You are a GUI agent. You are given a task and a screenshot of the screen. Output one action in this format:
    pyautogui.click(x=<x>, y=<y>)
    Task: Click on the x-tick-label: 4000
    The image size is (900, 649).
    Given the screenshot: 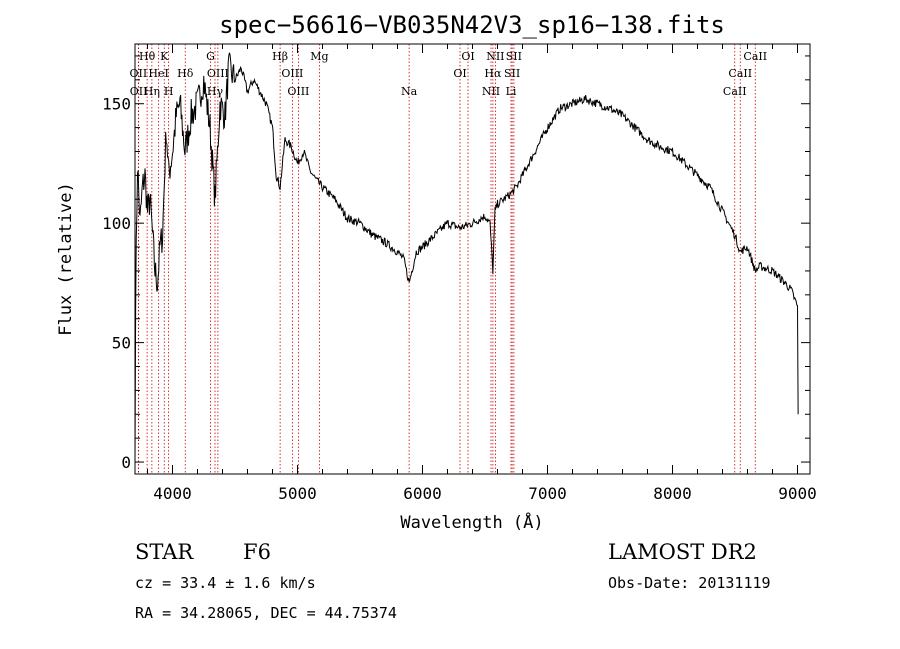 What is the action you would take?
    pyautogui.click(x=172, y=493)
    